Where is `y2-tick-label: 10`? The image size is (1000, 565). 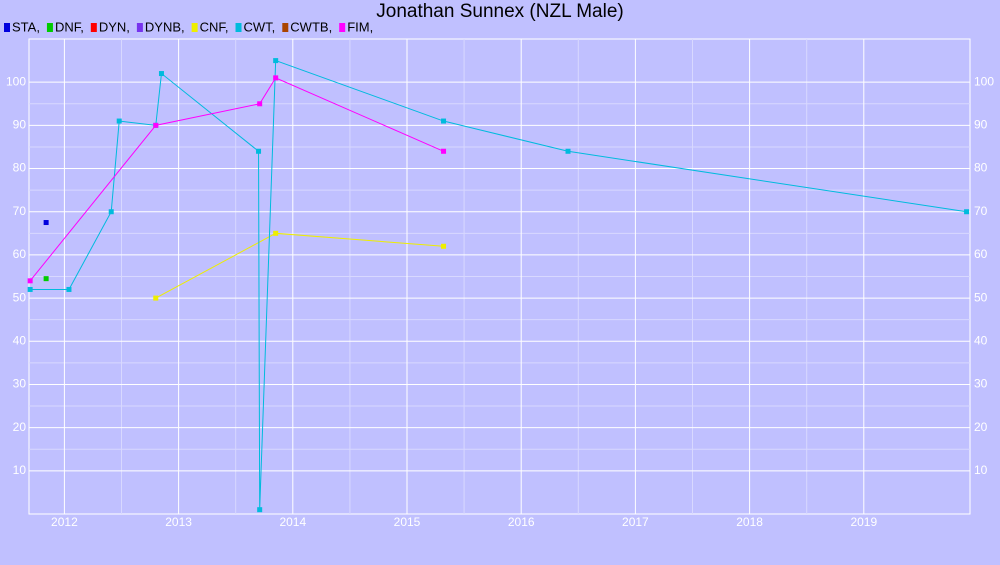 y2-tick-label: 10 is located at coordinates (981, 470).